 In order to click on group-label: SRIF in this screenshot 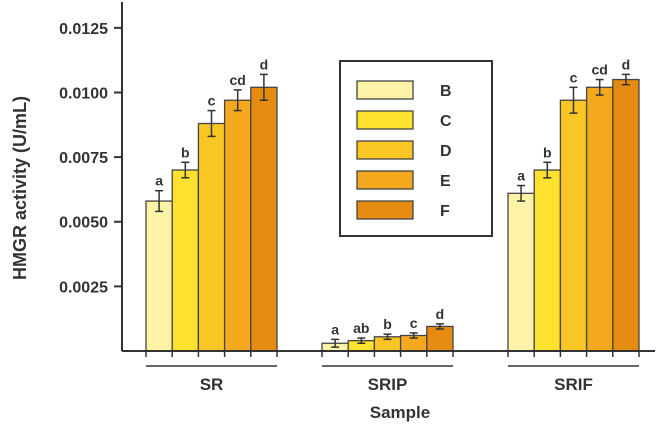, I will do `click(573, 384)`.